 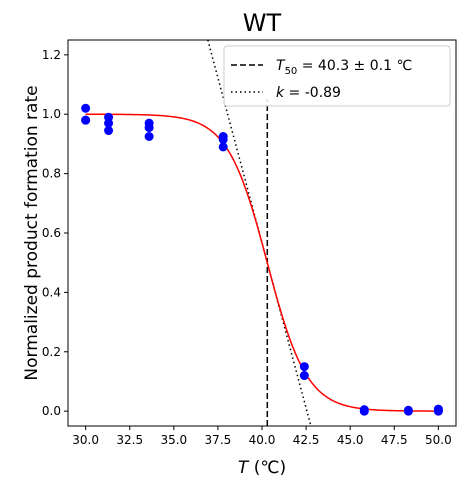 I want to click on x-axis-label-unit: (℃), so click(x=267, y=468).